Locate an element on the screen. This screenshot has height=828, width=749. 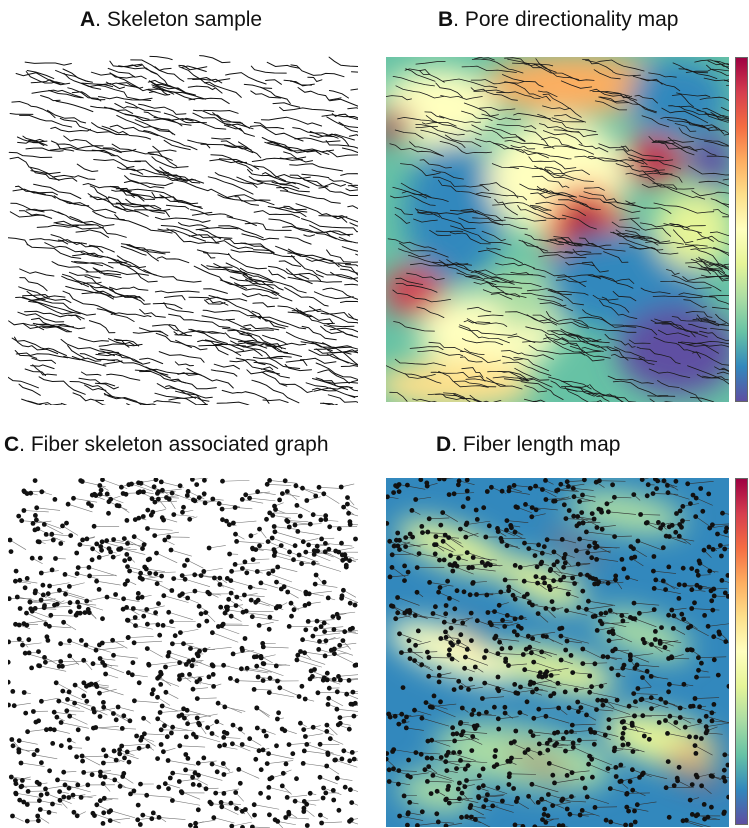
panel-c-title: C. Fiber skeleton associated graph is located at coordinates (166, 445).